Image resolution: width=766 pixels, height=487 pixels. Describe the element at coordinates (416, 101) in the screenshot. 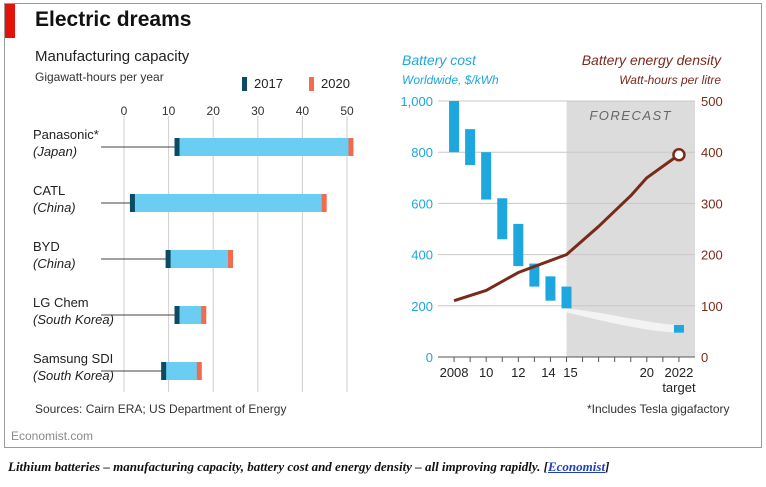

I see `cost-tick-label: 1,000` at that location.